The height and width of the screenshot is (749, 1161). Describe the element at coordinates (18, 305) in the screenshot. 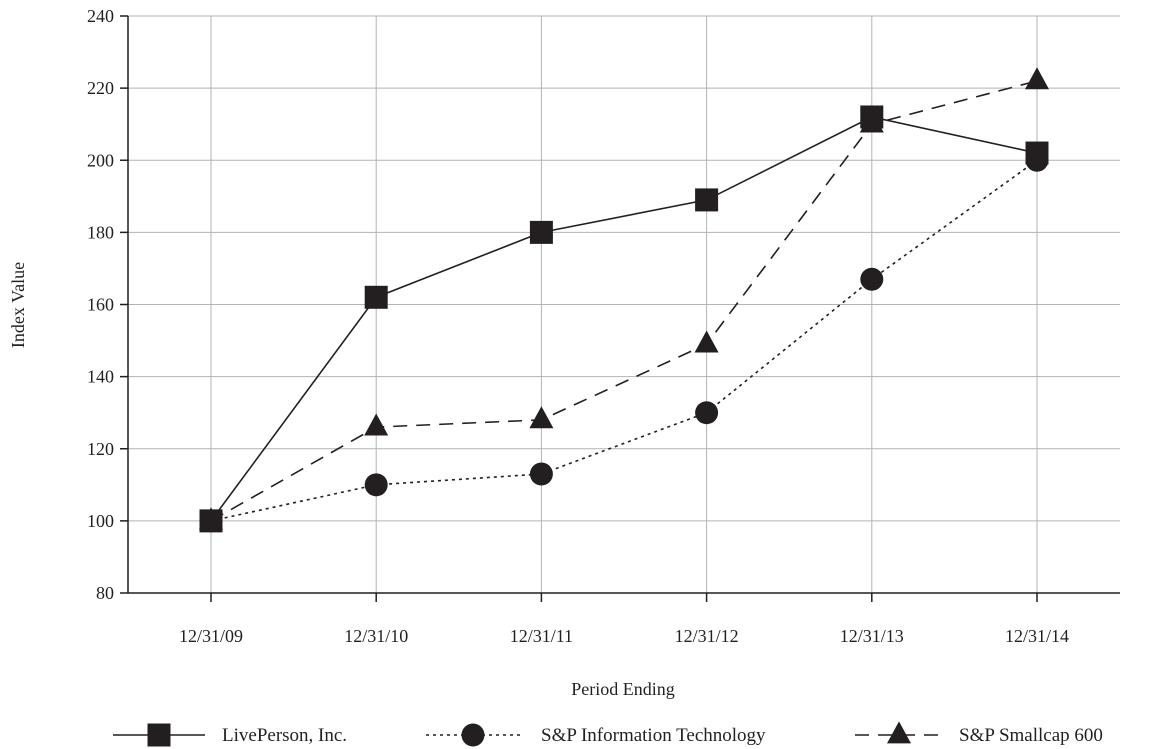

I see `y-axis-title: Index Value` at that location.